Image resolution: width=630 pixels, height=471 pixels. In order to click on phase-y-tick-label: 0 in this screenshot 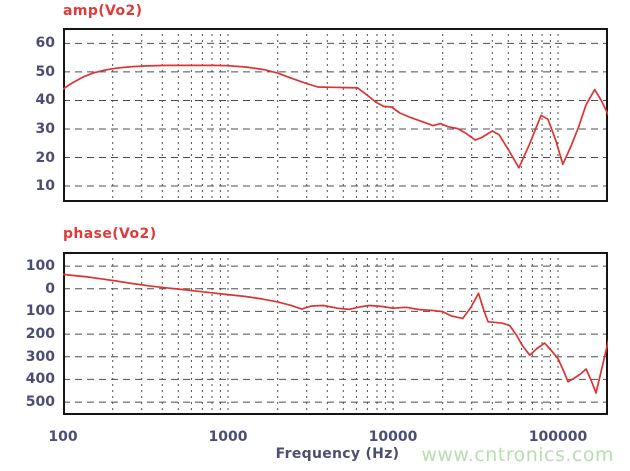, I will do `click(50, 288)`.